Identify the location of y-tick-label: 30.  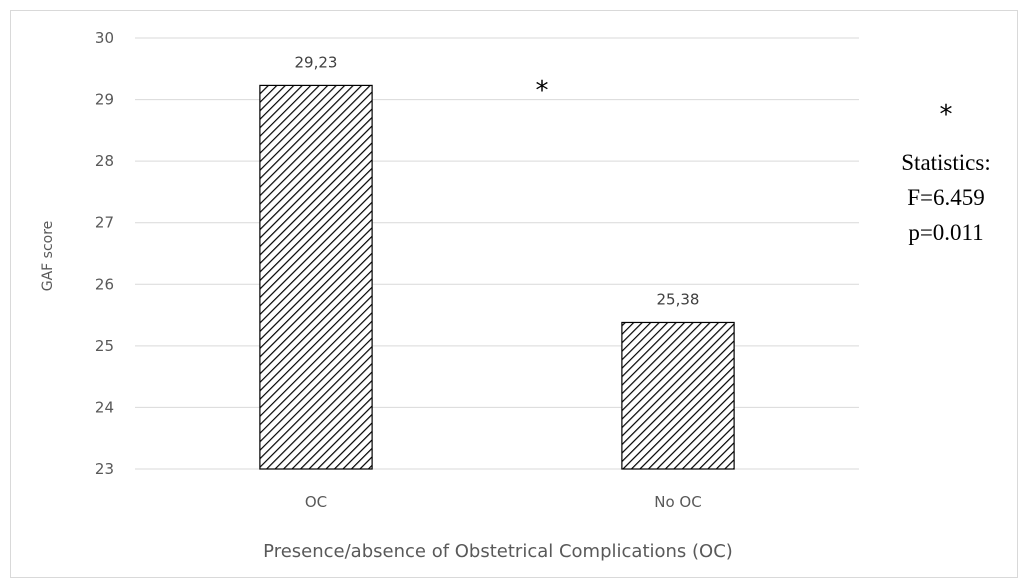
(104, 38).